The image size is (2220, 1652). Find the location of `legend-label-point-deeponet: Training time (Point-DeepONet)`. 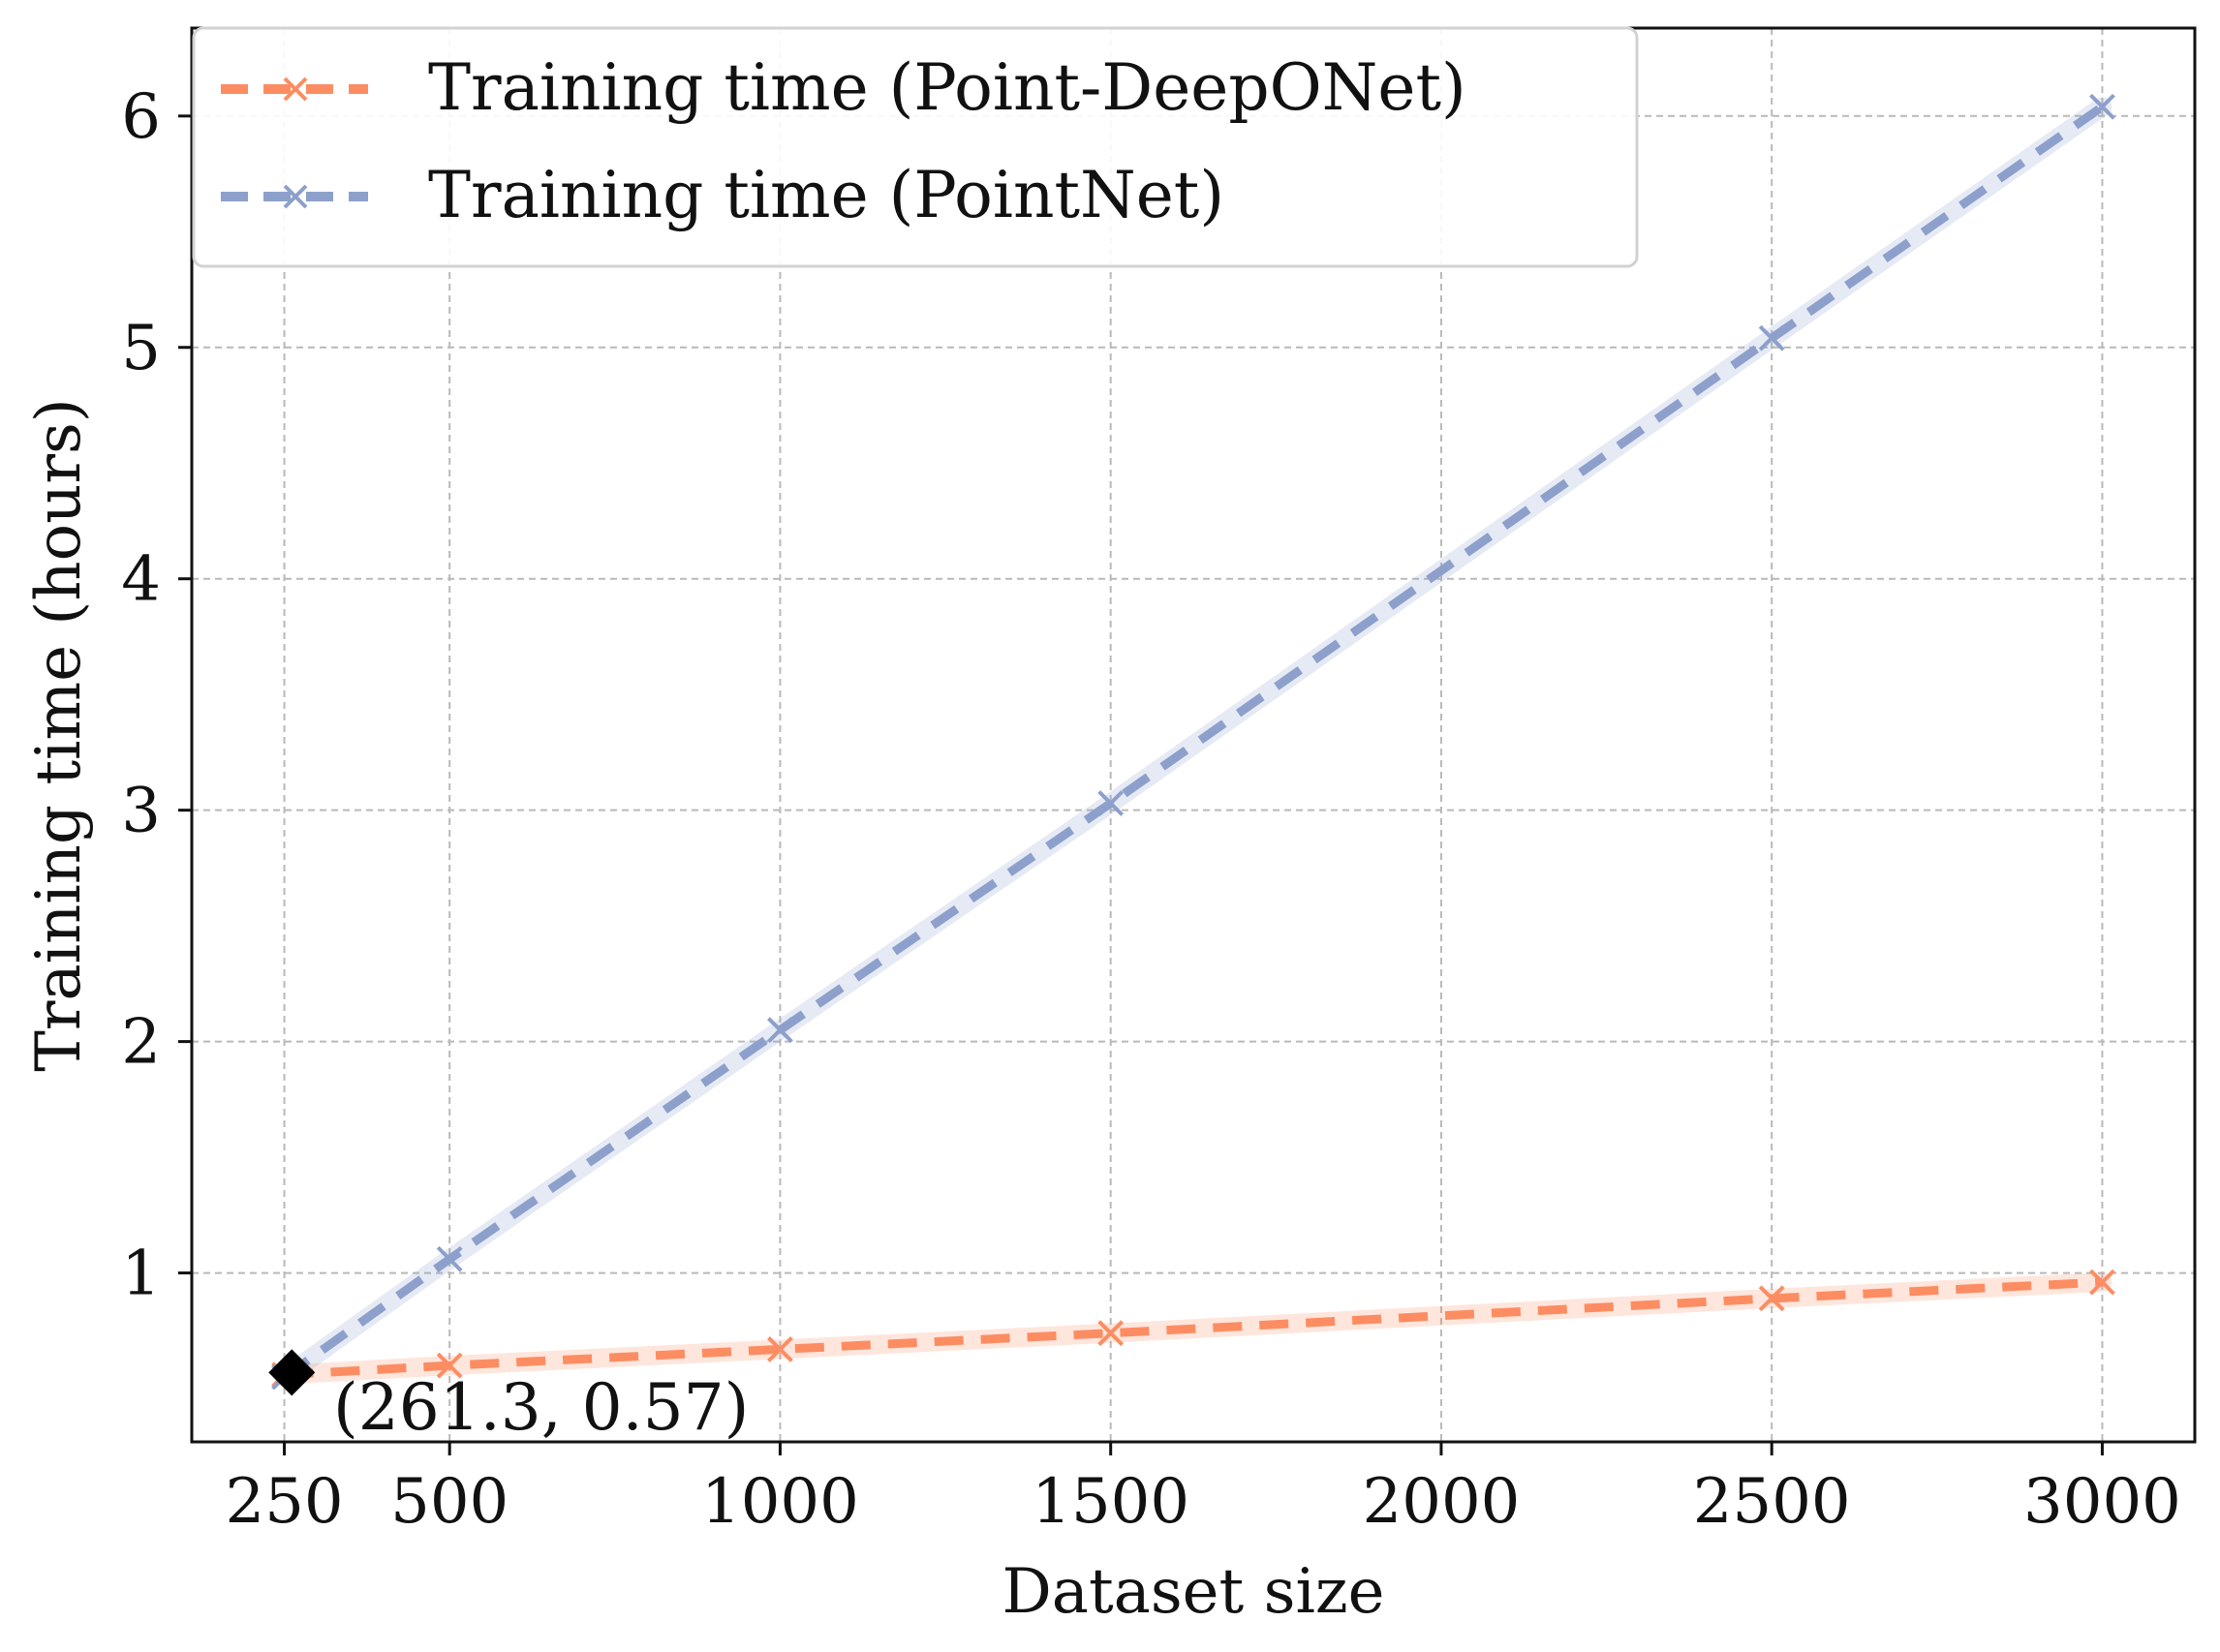

legend-label-point-deeponet: Training time (Point-DeepONet) is located at coordinates (947, 87).